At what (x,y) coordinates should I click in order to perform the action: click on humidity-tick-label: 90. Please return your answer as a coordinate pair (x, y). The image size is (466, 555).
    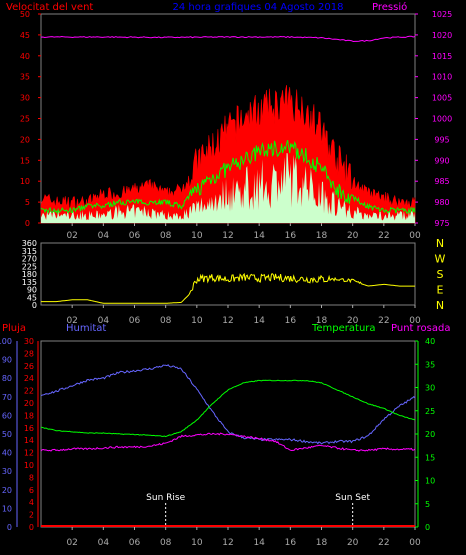
    Looking at the image, I should click on (7, 360).